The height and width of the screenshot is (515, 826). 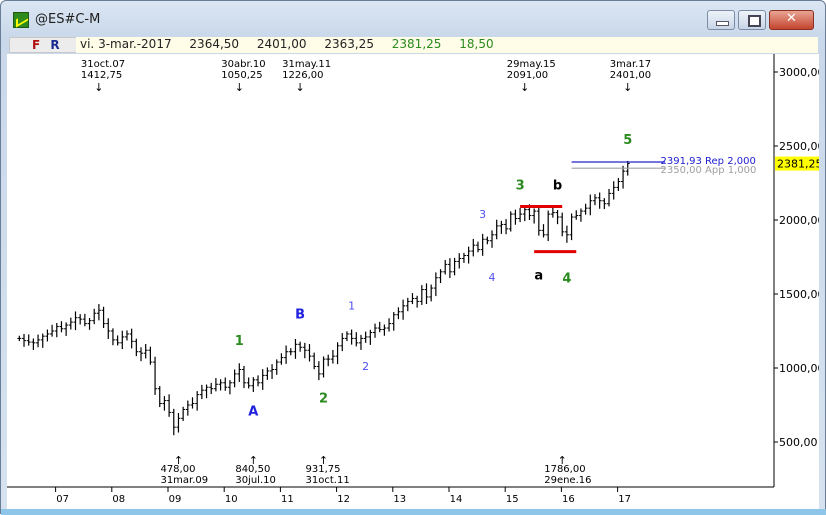 I want to click on minimize-button, so click(x=721, y=20).